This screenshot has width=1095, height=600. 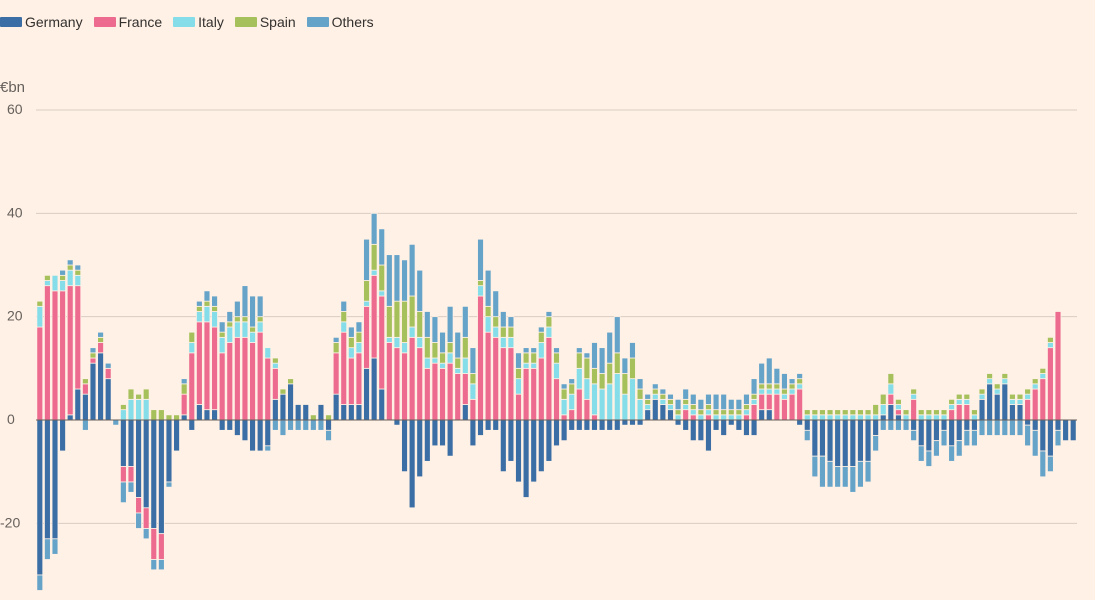 I want to click on legend-item-germany: Germany, so click(x=41, y=22).